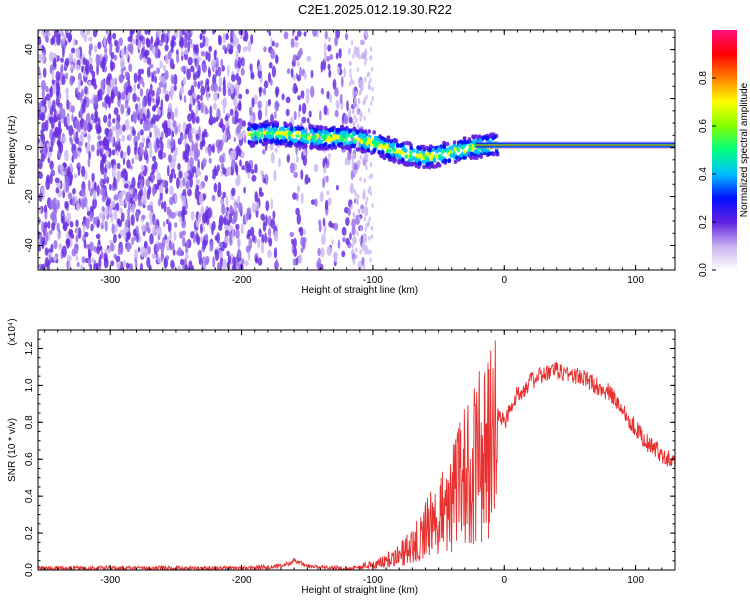 The image size is (750, 600). What do you see at coordinates (359, 290) in the screenshot?
I see `top-xaxis-label: Height of straight line (km)` at bounding box center [359, 290].